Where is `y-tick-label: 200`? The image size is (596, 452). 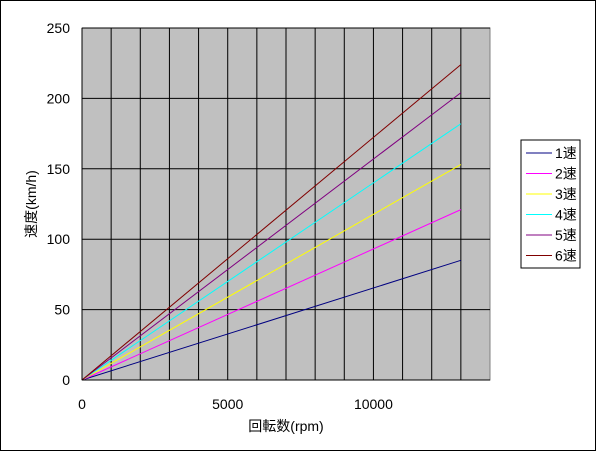 y-tick-label: 200 is located at coordinates (59, 98).